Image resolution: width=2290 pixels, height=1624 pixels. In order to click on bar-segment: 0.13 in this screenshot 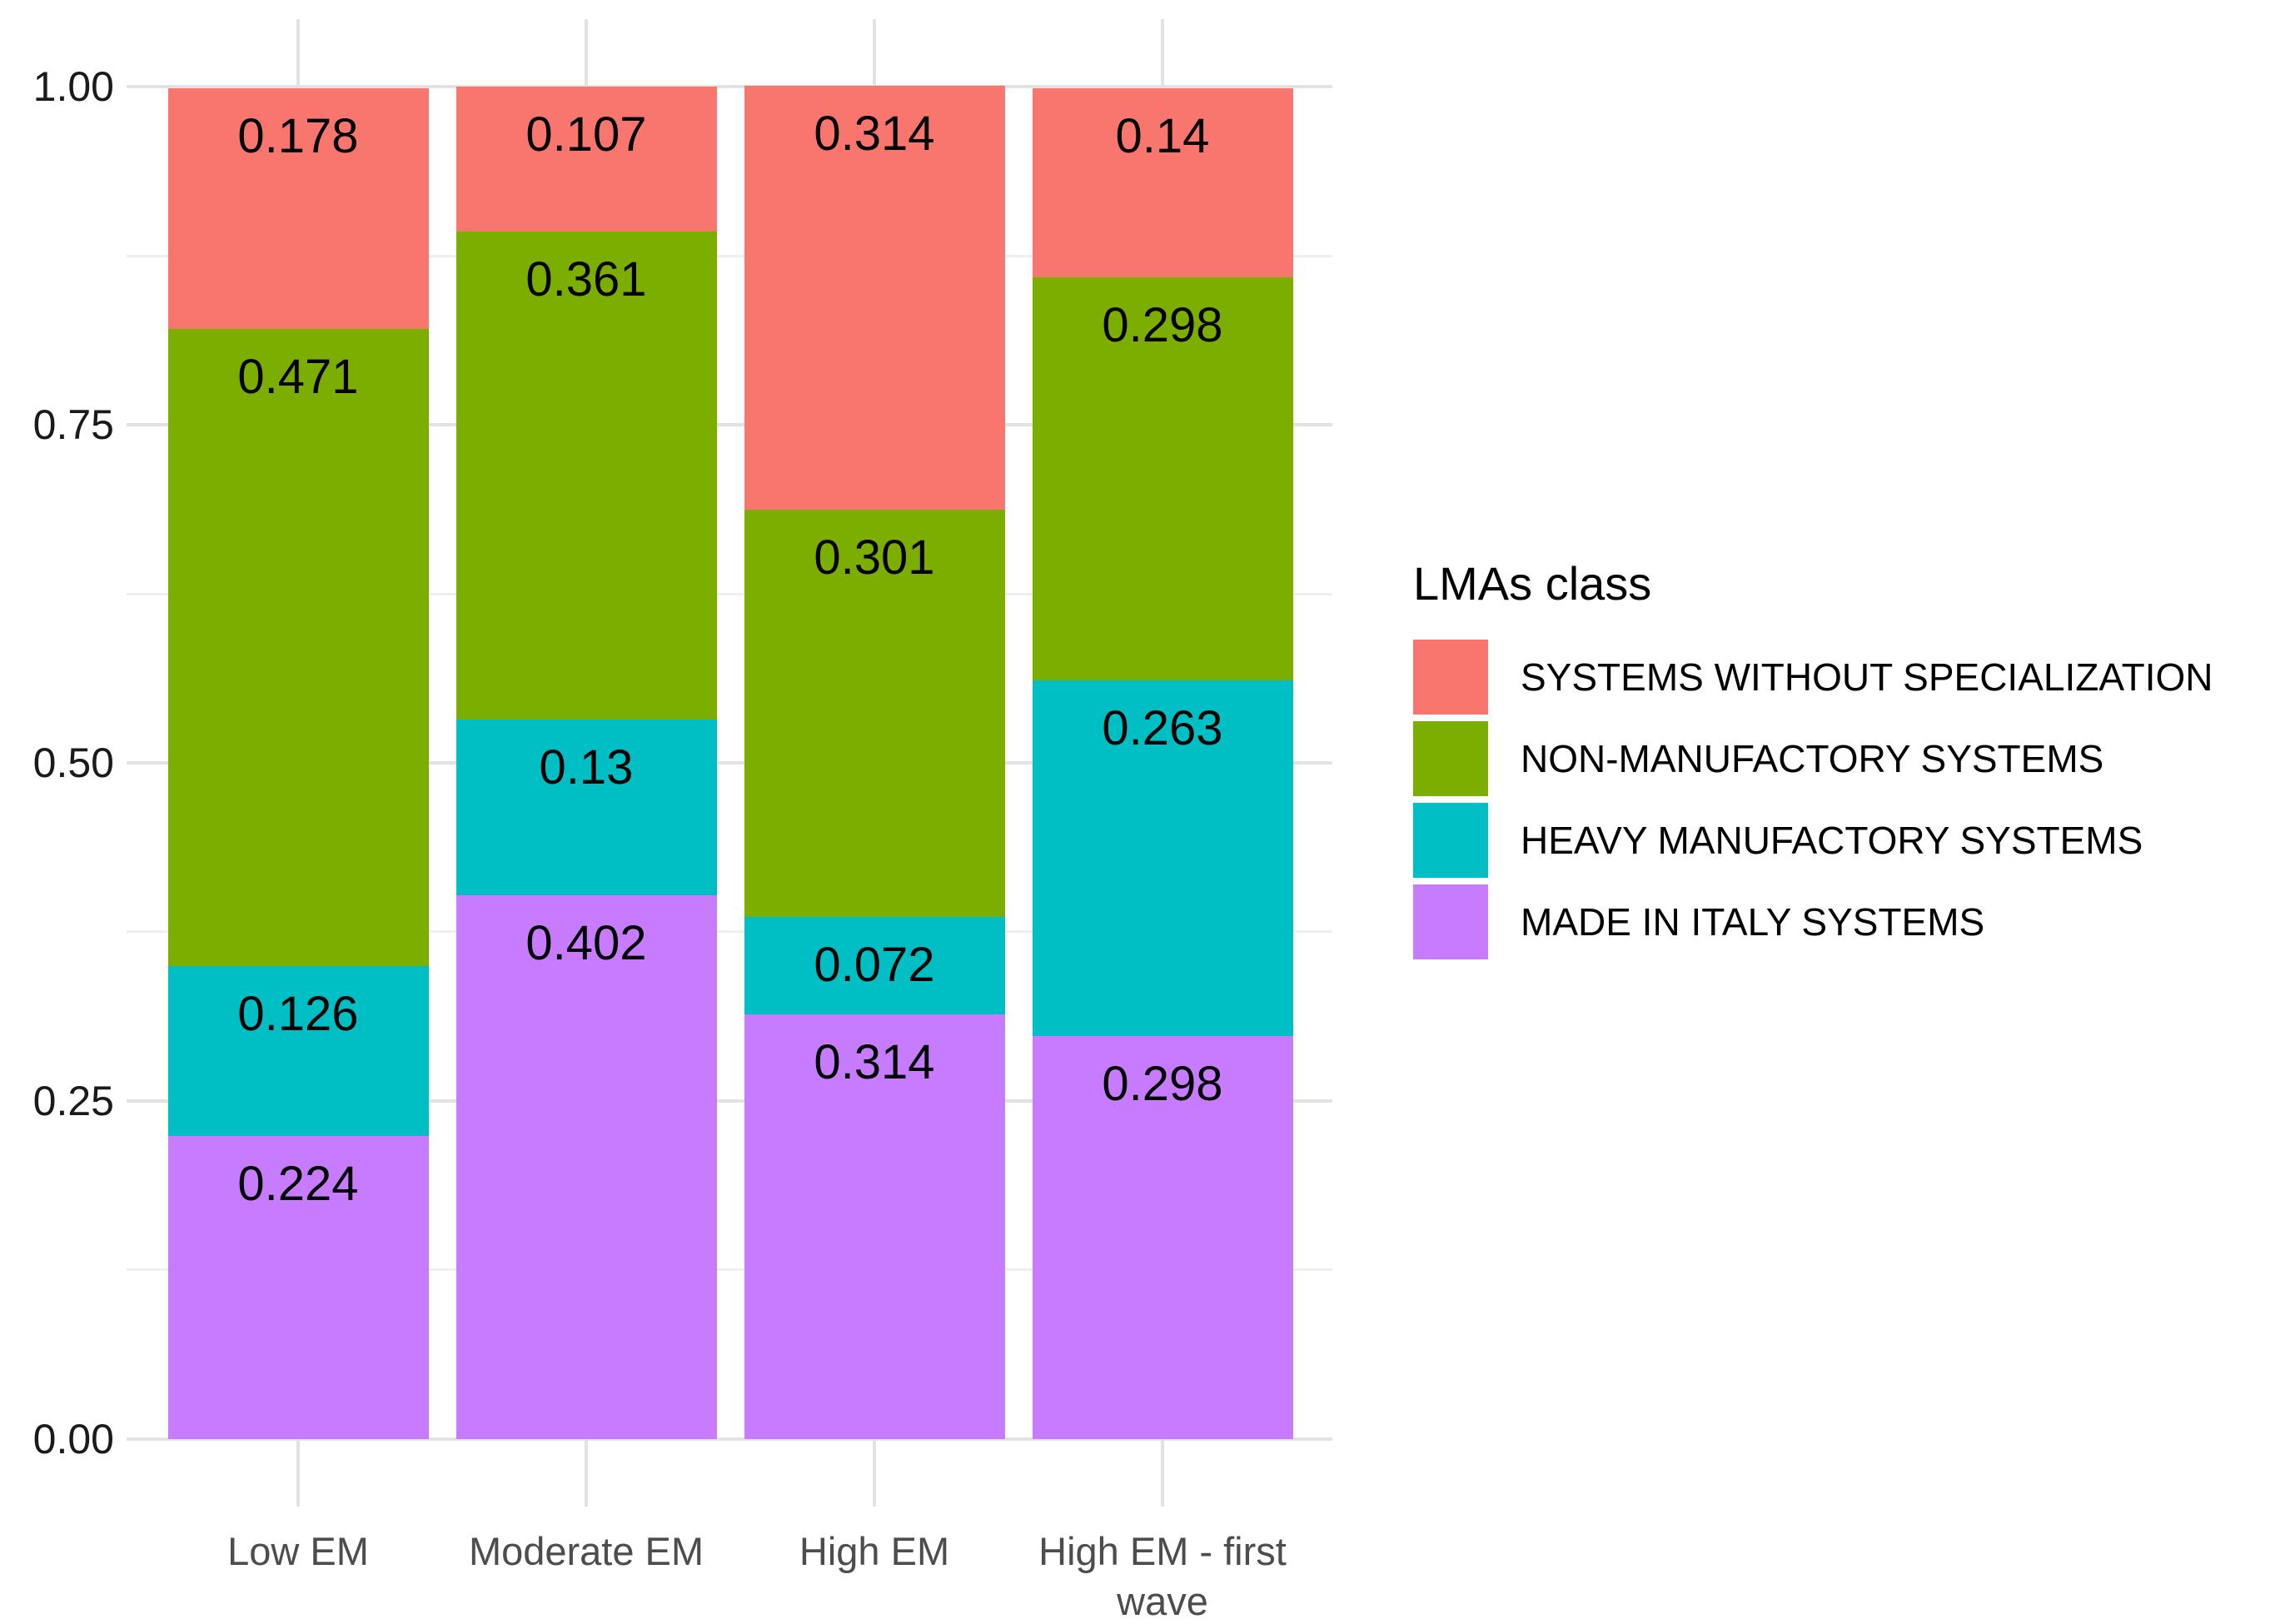, I will do `click(586, 808)`.